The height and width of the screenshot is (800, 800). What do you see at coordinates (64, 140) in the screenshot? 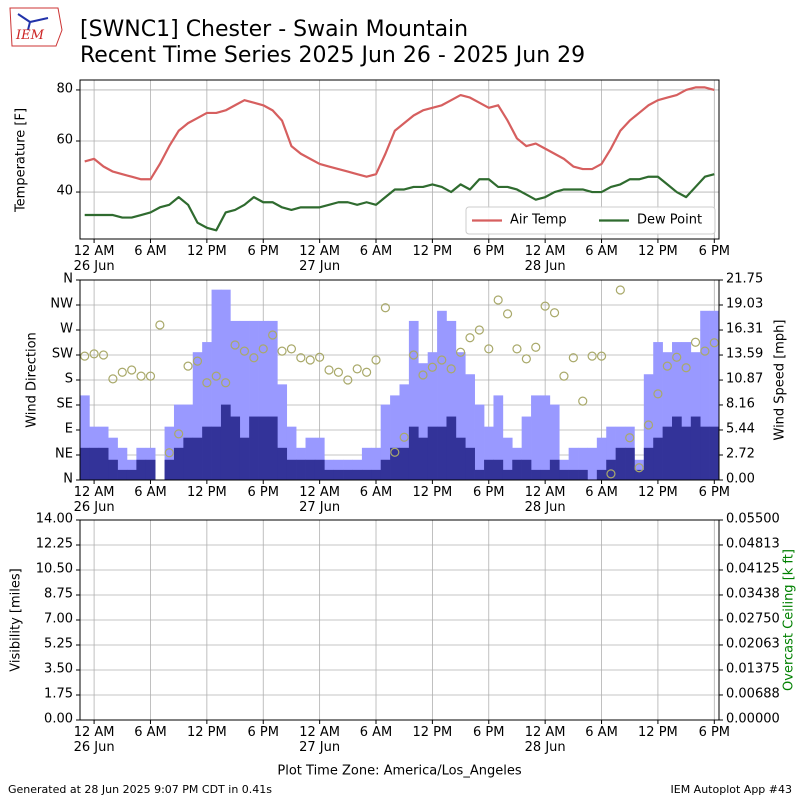
I see `y-tick-label: 60` at bounding box center [64, 140].